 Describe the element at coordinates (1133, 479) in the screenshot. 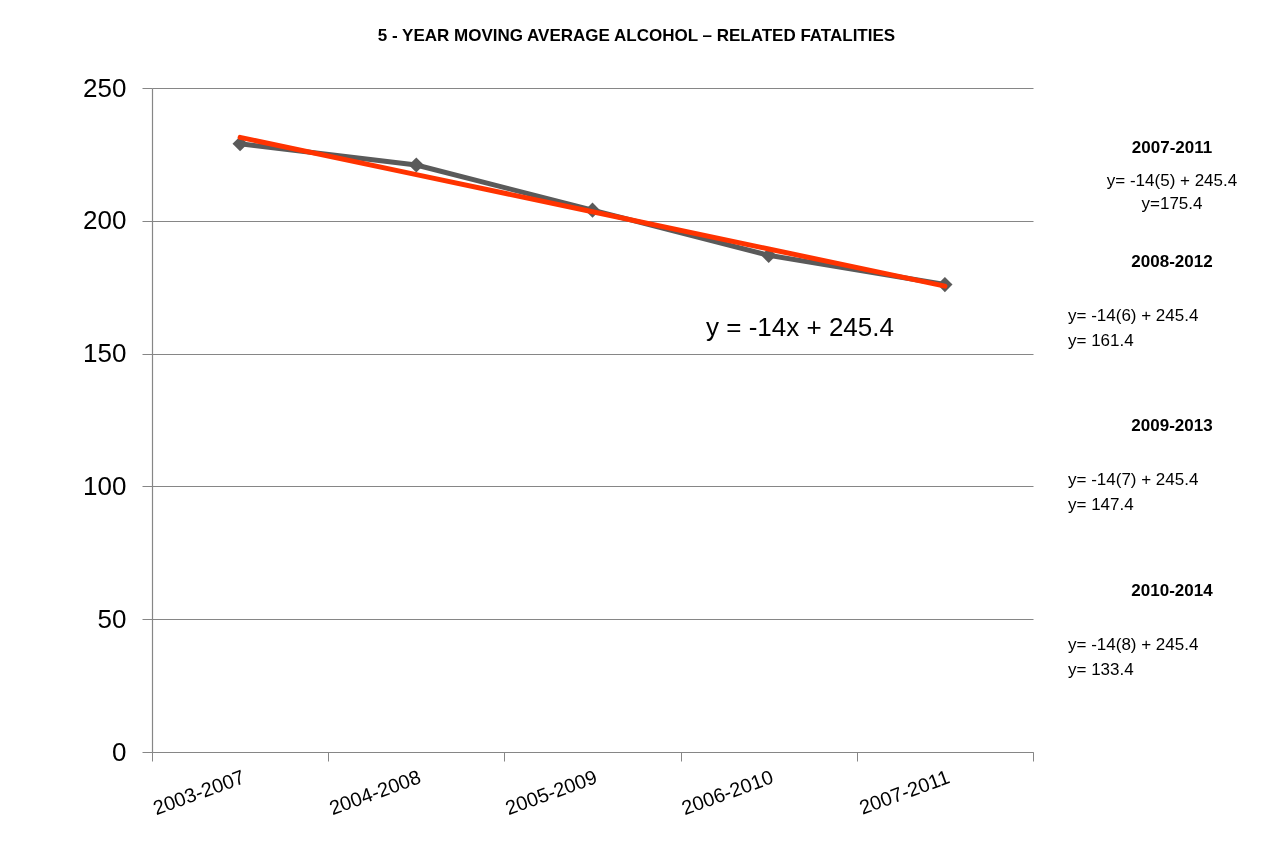

I see `text: y= -14(7) + 245.4` at that location.